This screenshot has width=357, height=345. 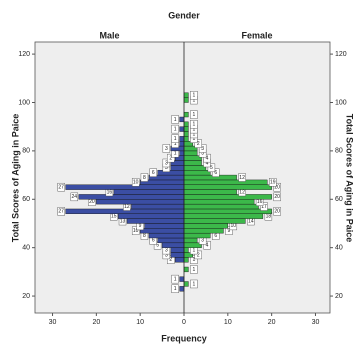 What do you see at coordinates (184, 338) in the screenshot?
I see `x-axis-label: Frequency` at bounding box center [184, 338].